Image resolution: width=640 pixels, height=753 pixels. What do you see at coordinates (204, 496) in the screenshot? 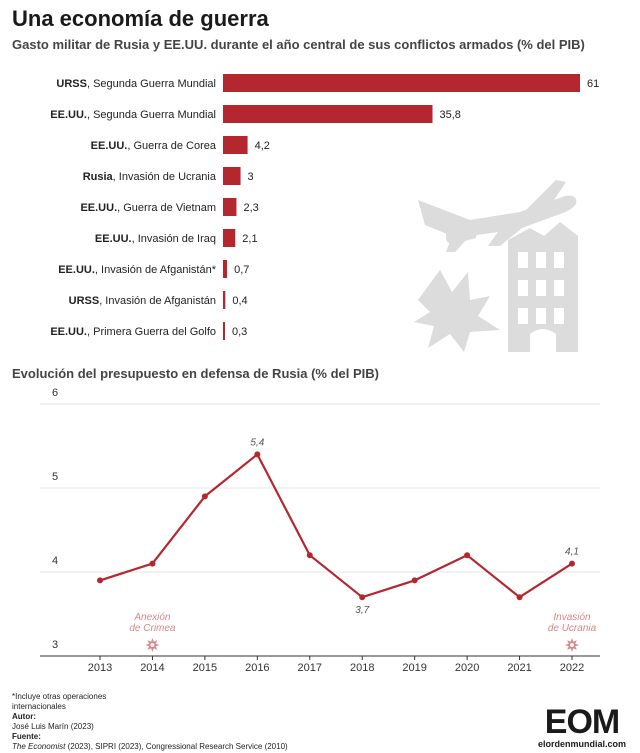
I see `point-2015` at bounding box center [204, 496].